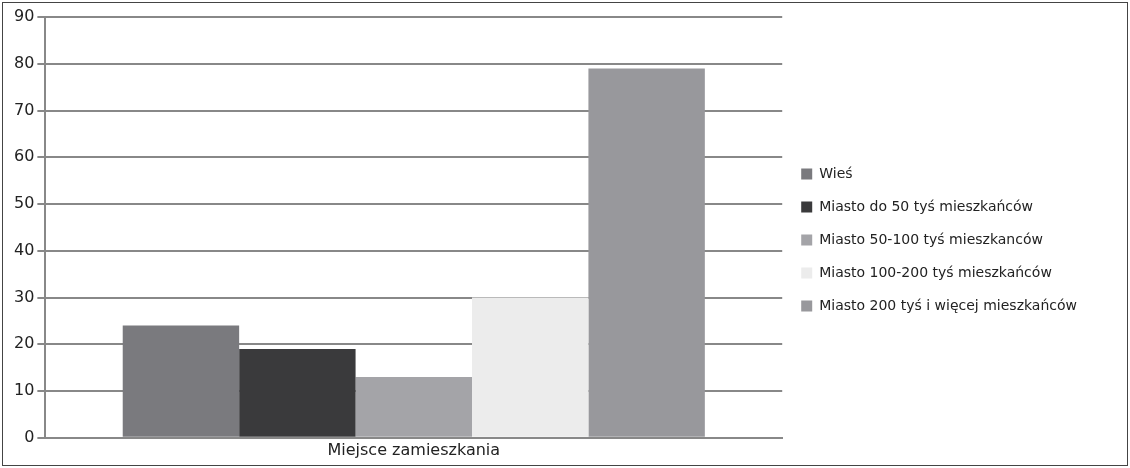 The width and height of the screenshot is (1130, 468). What do you see at coordinates (24, 109) in the screenshot?
I see `y-tick-label: 70` at bounding box center [24, 109].